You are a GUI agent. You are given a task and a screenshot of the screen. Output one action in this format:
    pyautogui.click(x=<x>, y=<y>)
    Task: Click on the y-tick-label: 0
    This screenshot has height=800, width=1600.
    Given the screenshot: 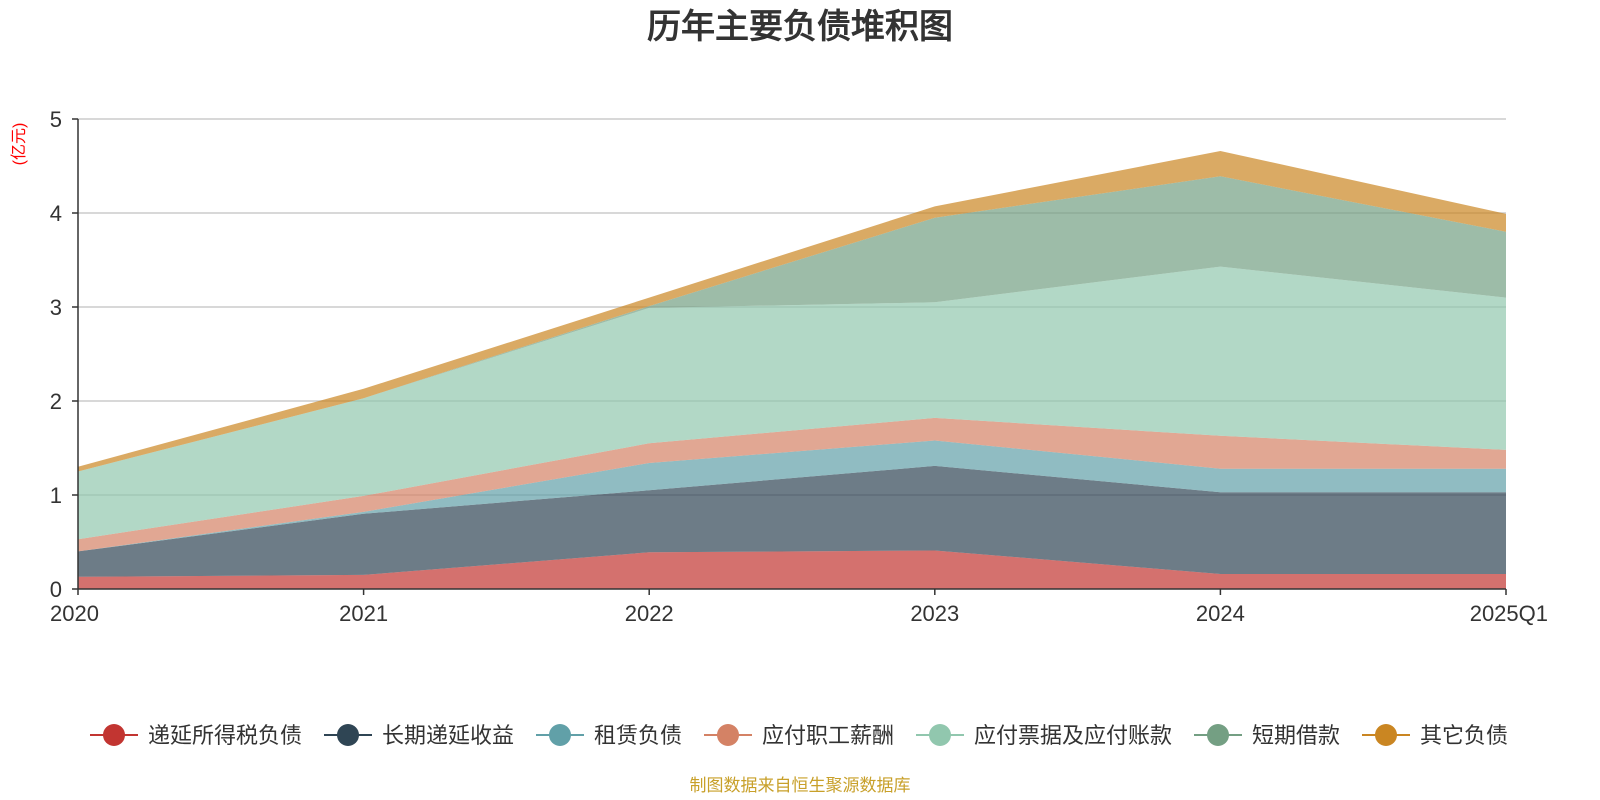 What is the action you would take?
    pyautogui.click(x=56, y=589)
    